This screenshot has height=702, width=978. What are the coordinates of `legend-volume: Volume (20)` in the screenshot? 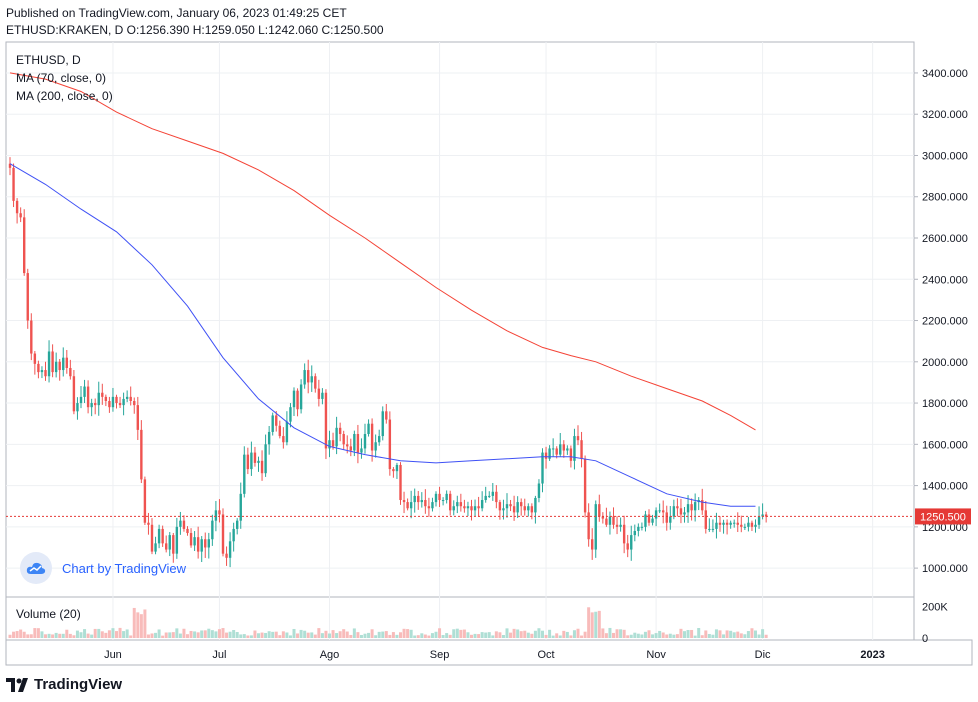 It's located at (48, 614).